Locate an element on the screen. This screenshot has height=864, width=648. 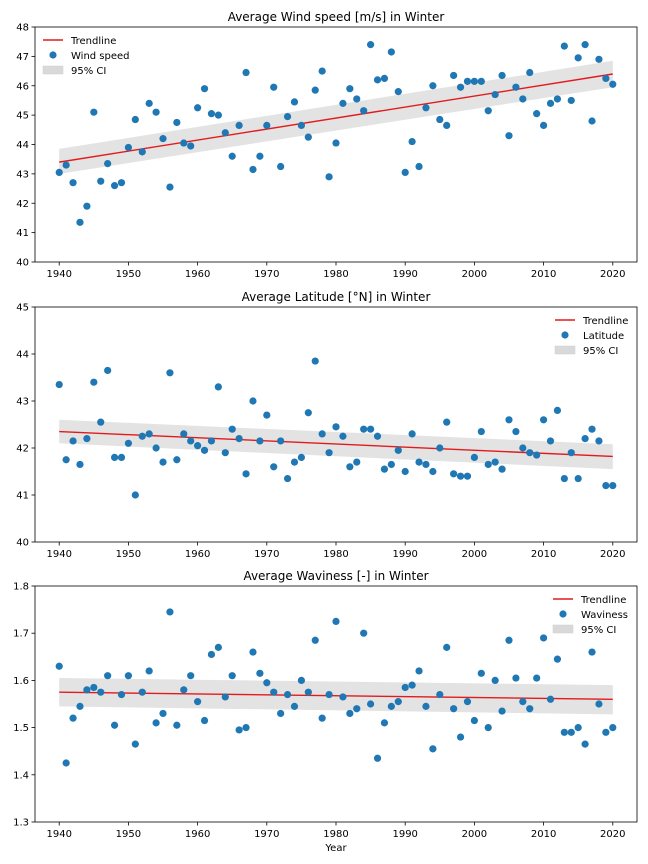
x-tick-label: 1970 is located at coordinates (266, 274).